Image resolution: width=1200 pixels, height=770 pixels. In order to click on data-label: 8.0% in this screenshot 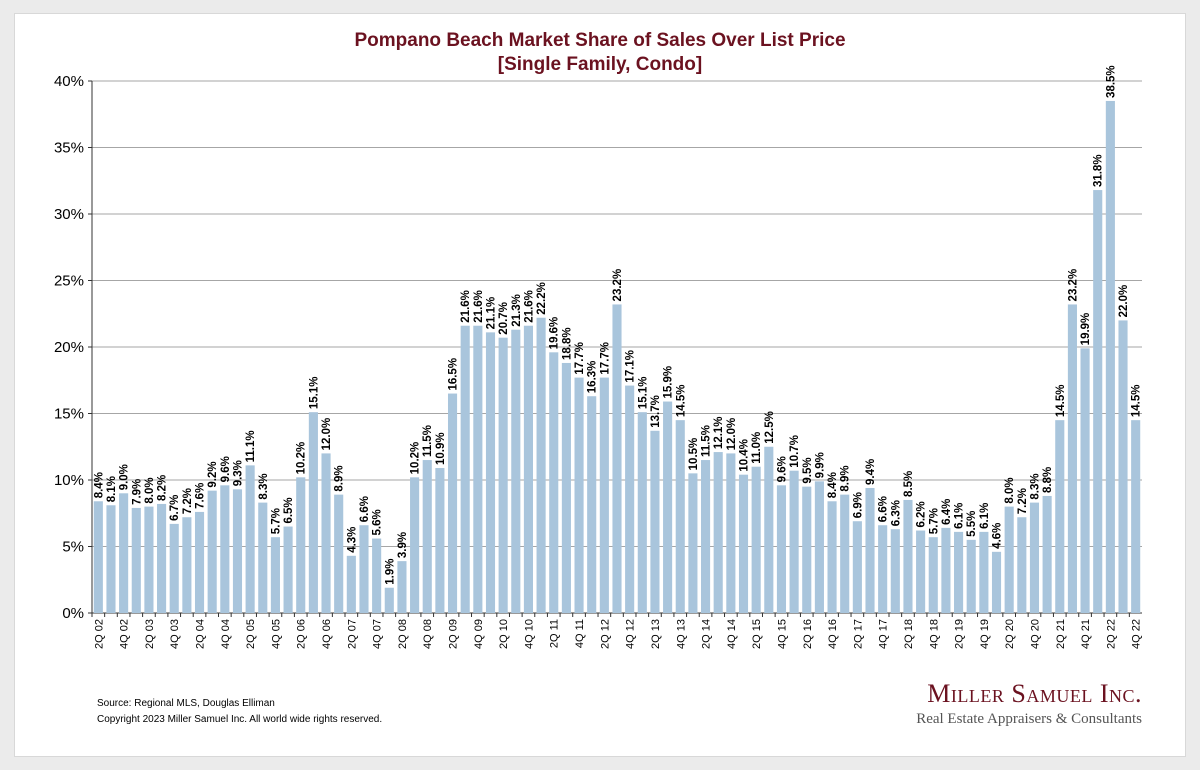, I will do `click(150, 490)`.